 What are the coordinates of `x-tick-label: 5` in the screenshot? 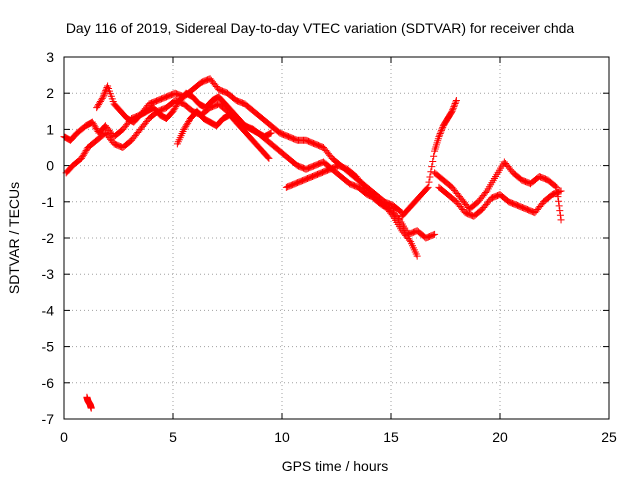 It's located at (173, 437).